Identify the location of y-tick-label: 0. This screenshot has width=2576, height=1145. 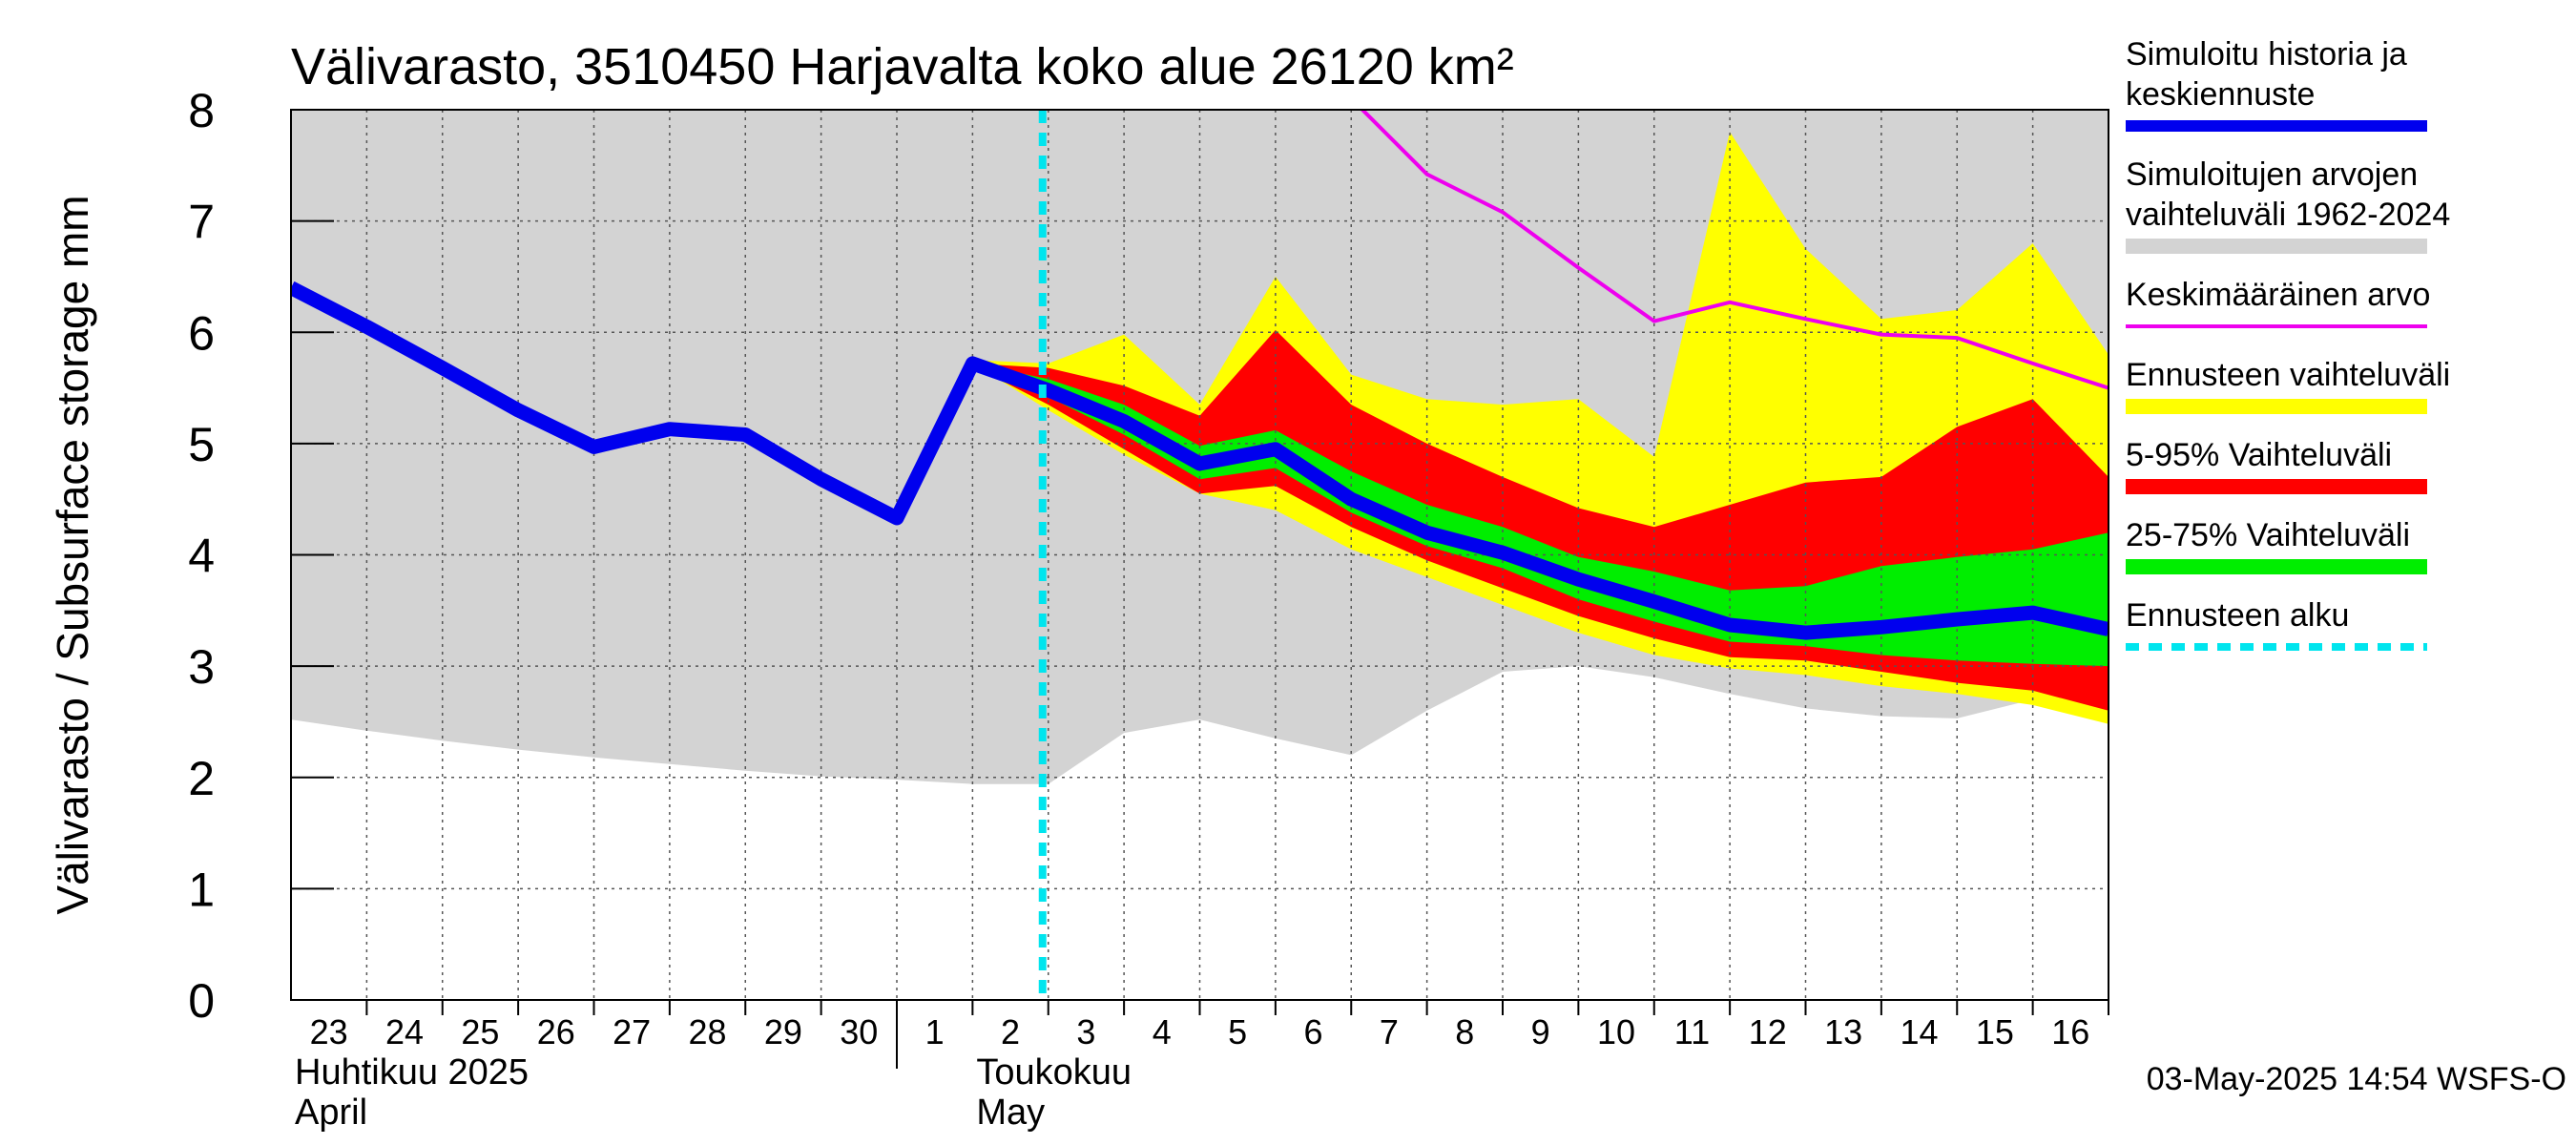
(201, 1001).